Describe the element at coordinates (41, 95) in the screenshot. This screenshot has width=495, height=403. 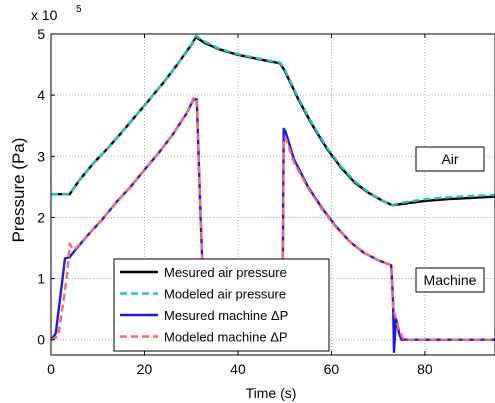
I see `y-tick-label: 4` at that location.